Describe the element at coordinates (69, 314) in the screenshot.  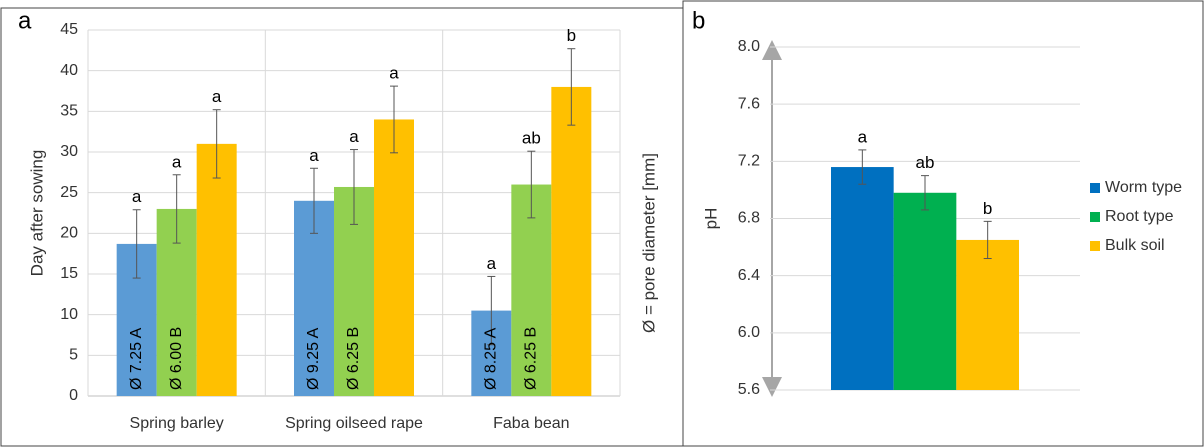
I see `y-tick-label: 10` at that location.